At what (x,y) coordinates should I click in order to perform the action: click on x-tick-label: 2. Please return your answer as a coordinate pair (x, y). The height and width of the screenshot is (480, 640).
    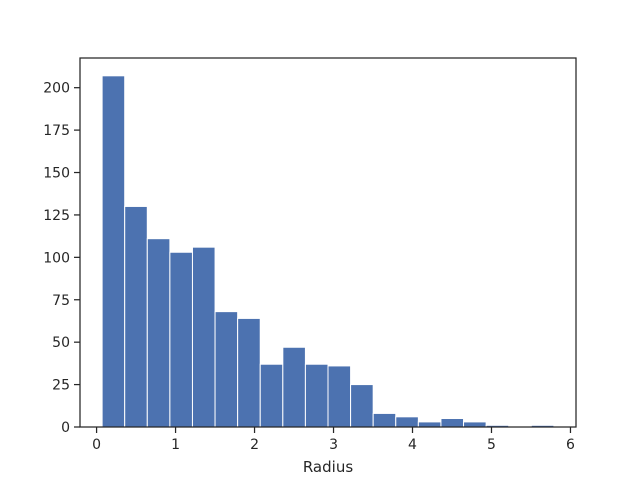
    Looking at the image, I should click on (254, 445).